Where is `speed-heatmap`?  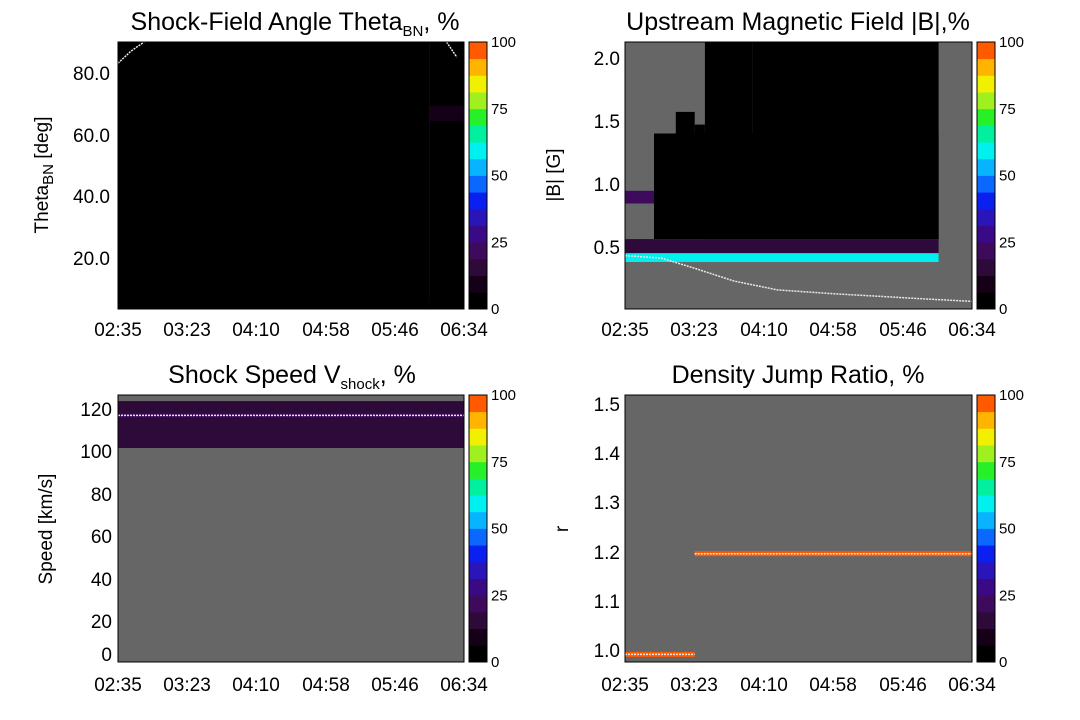 speed-heatmap is located at coordinates (291, 424).